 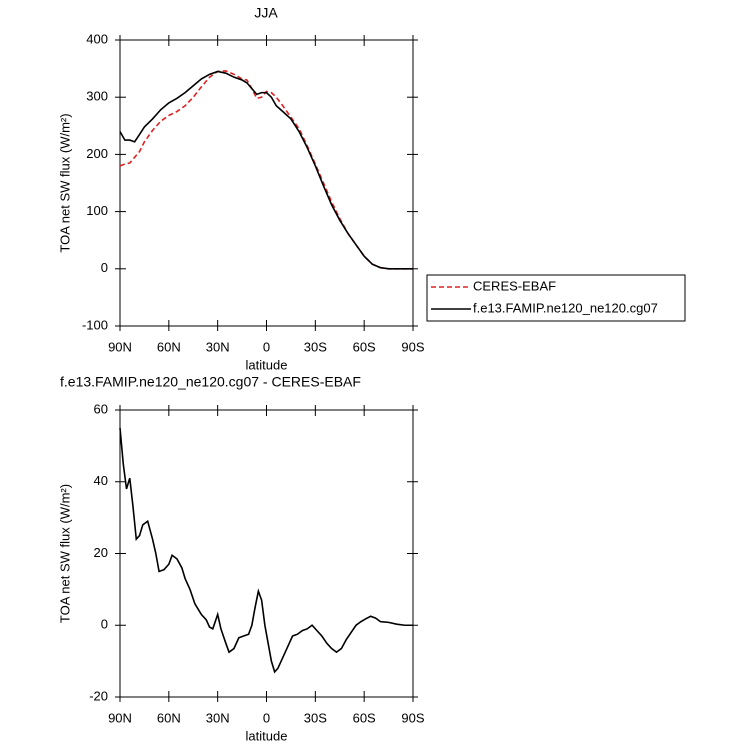 What do you see at coordinates (97, 96) in the screenshot?
I see `y-tick-label: 300` at bounding box center [97, 96].